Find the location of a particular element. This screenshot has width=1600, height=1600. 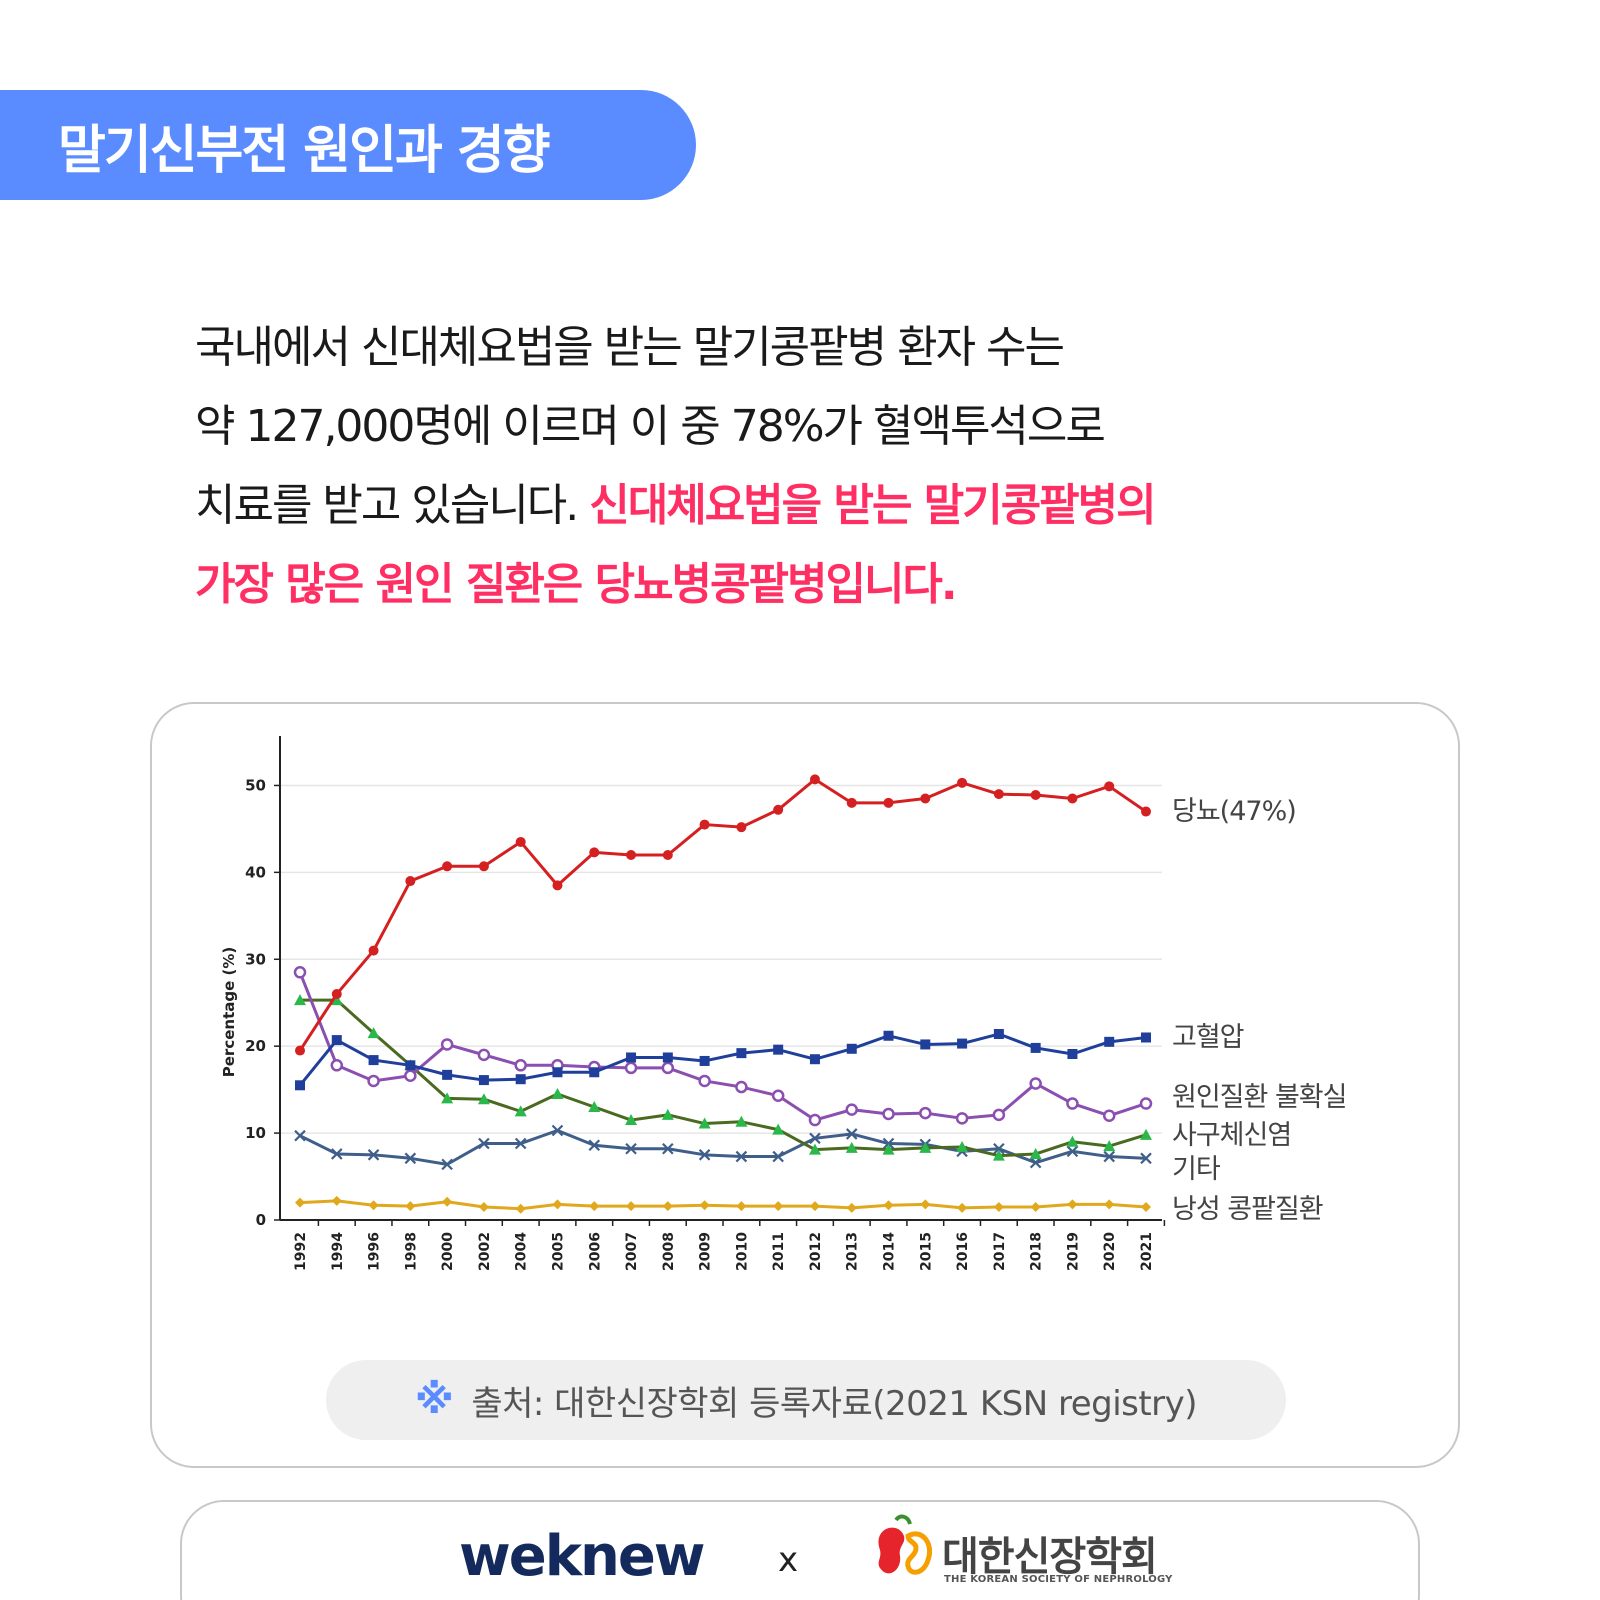

ksn-logo-subtext: THE KOREAN SOCIETY OF NEPHROLOGY is located at coordinates (1058, 1579).